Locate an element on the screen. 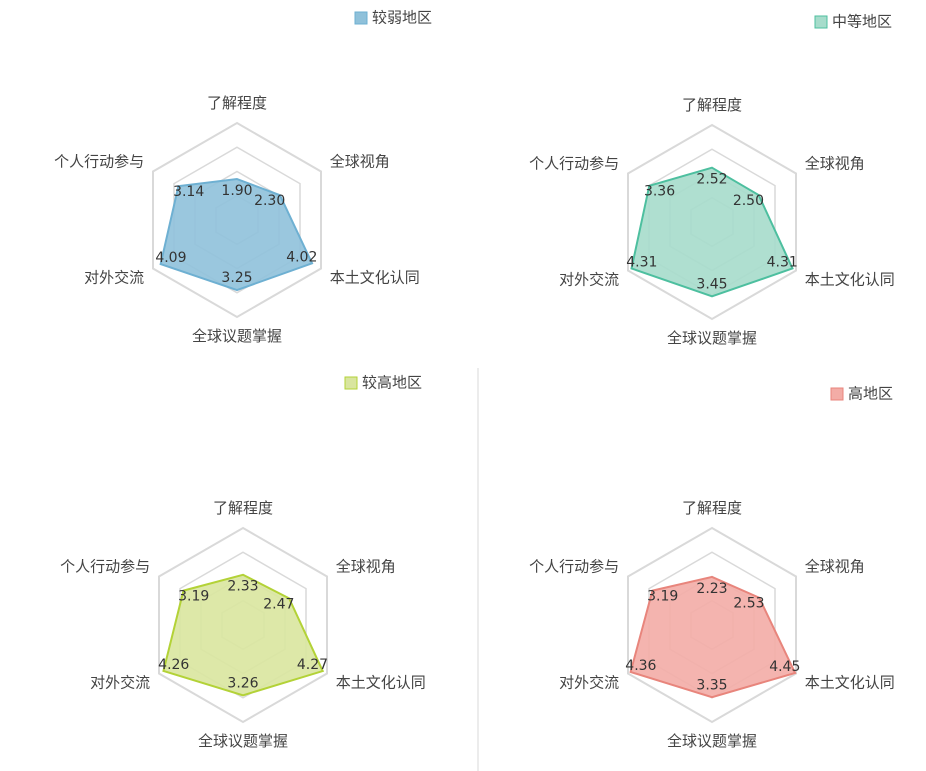 This screenshot has height=771, width=926. legend-label: 较高地区 is located at coordinates (392, 383).